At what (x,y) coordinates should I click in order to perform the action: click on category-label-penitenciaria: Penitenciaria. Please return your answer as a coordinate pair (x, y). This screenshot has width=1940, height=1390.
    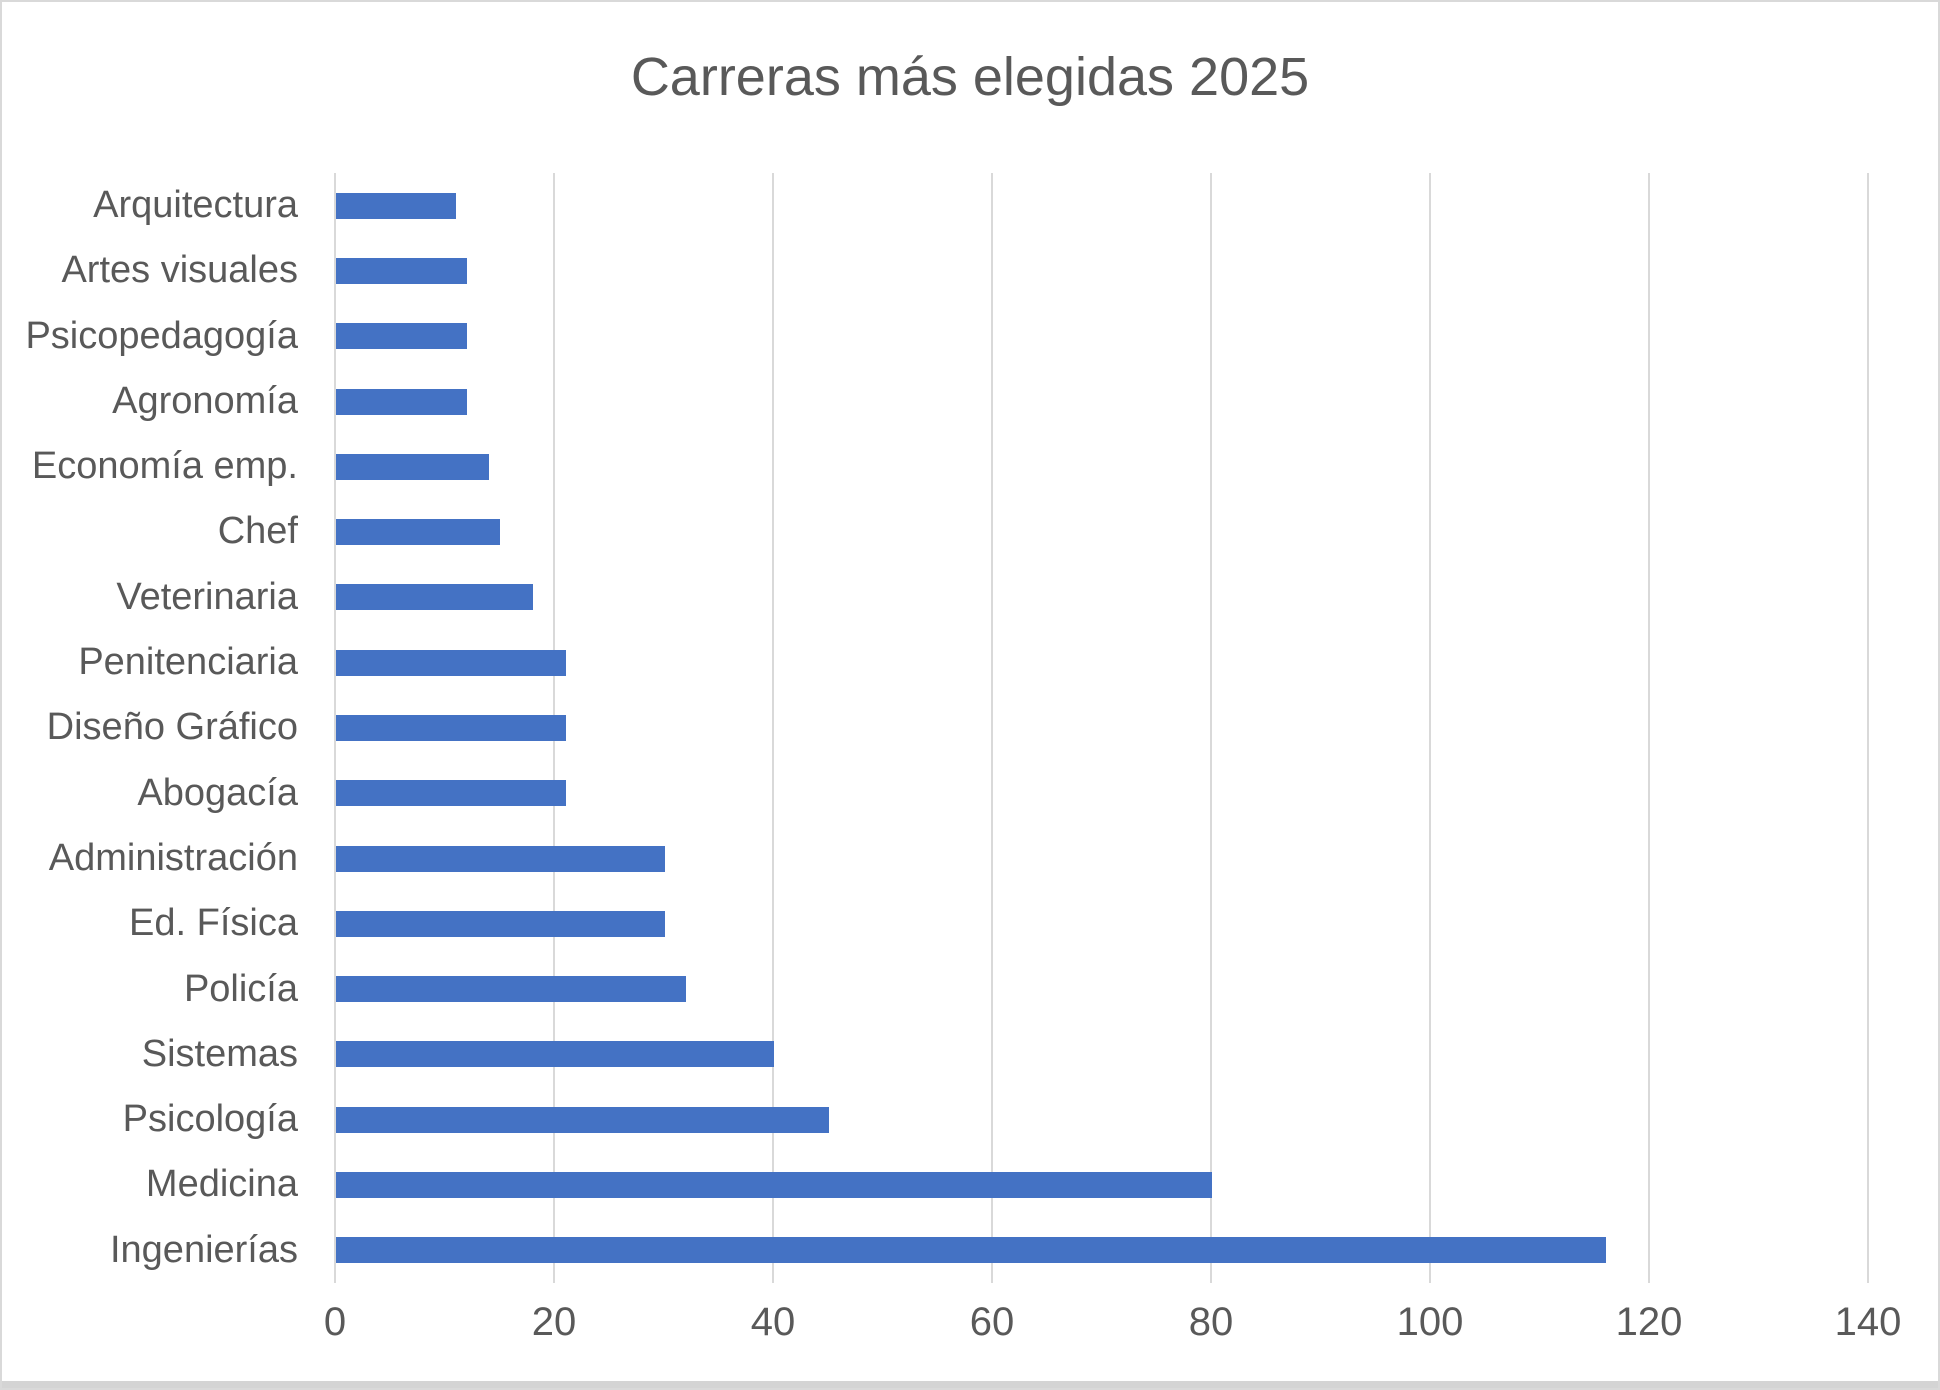
    Looking at the image, I should click on (188, 662).